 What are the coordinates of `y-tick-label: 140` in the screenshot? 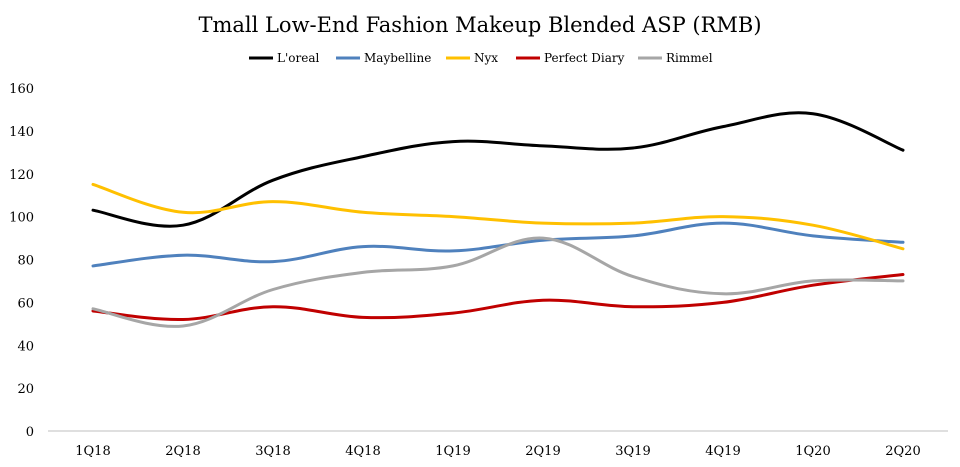 It's located at (21, 132).